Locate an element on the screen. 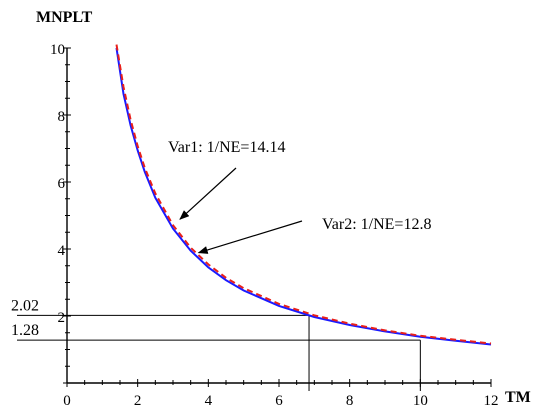 Image resolution: width=550 pixels, height=412 pixels. y-tick-label: 2 is located at coordinates (62, 318).